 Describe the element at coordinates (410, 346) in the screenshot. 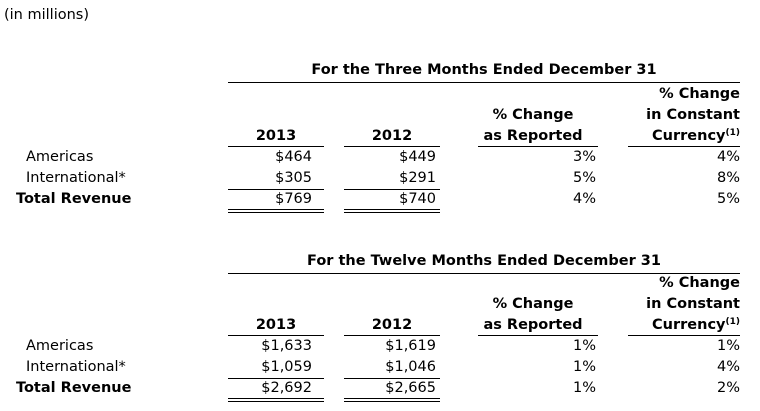

I see `cell-2012: $1,619` at that location.